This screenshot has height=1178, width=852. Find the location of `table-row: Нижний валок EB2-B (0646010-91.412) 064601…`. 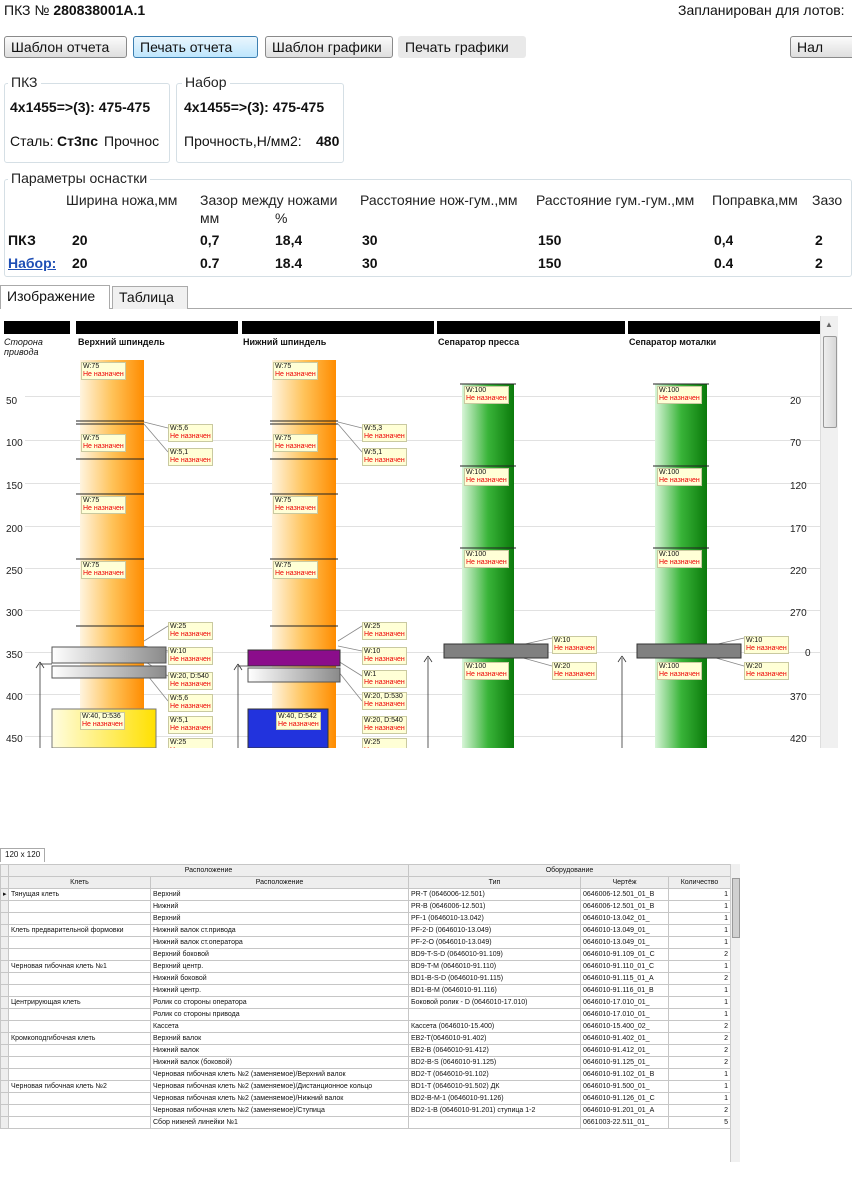

table-row: Нижний валок EB2-B (0646010-91.412) 064601… is located at coordinates (366, 1050).